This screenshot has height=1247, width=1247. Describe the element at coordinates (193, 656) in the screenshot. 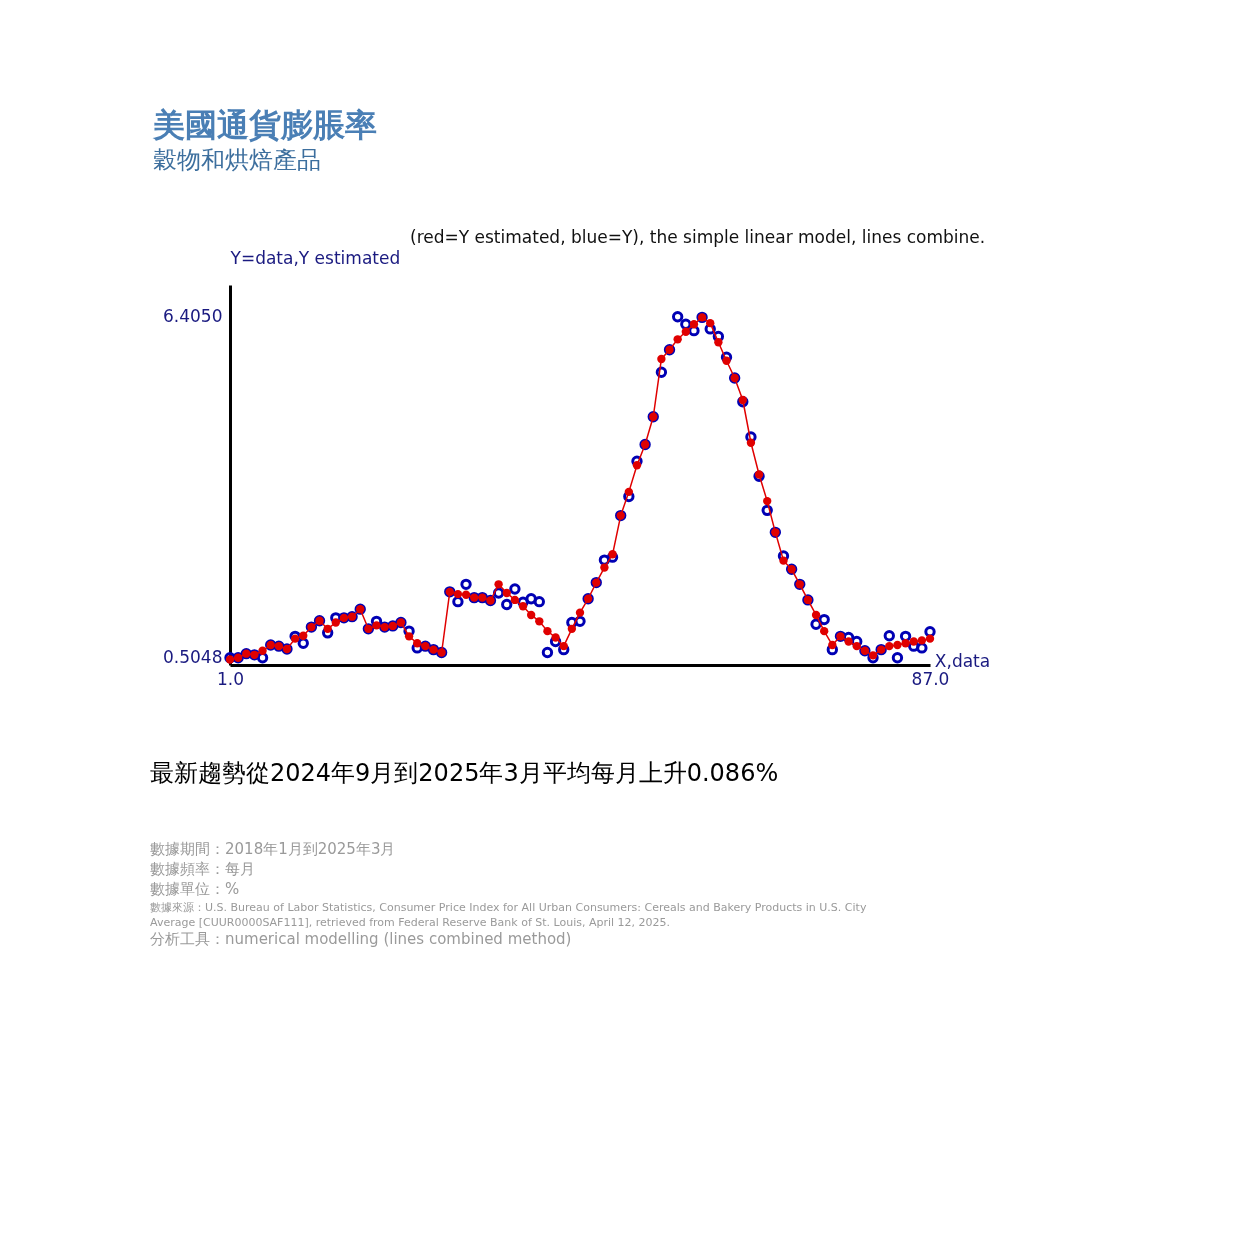

I see `y-tick-label: 0.5048` at that location.